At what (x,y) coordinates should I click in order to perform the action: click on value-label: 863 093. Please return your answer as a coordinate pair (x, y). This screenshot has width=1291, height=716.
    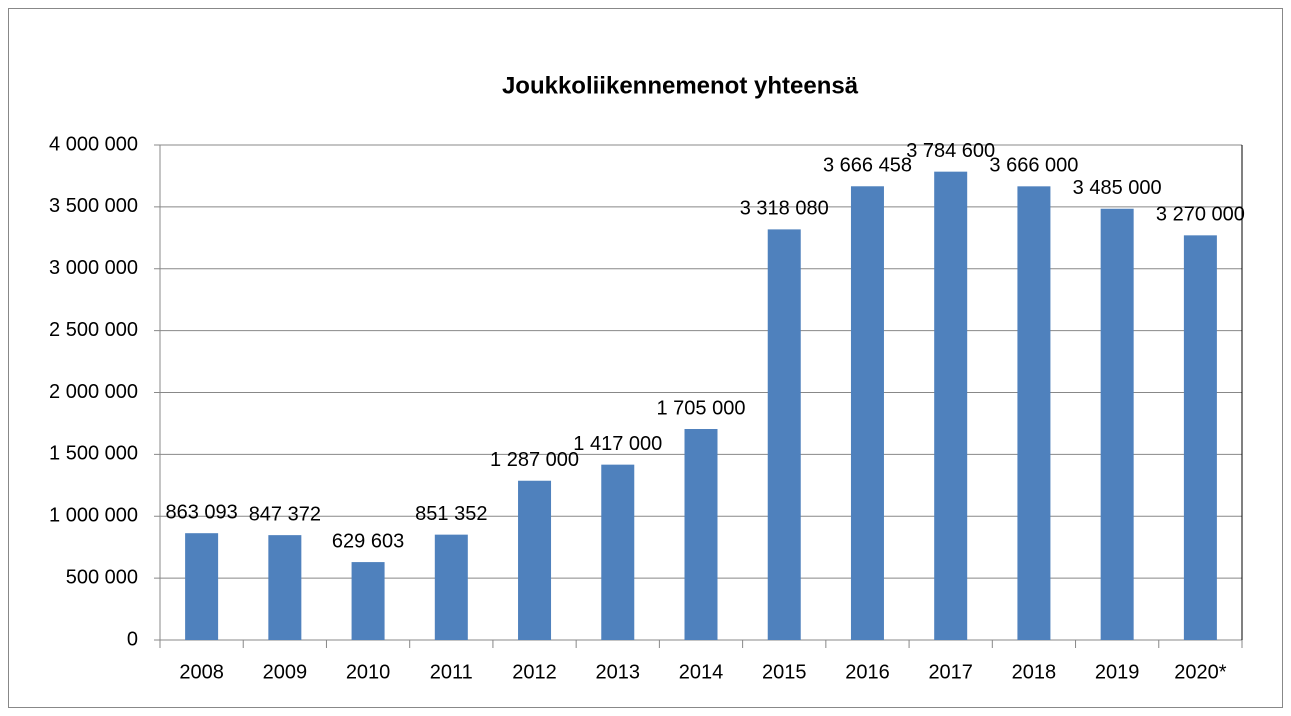
    Looking at the image, I should click on (201, 512).